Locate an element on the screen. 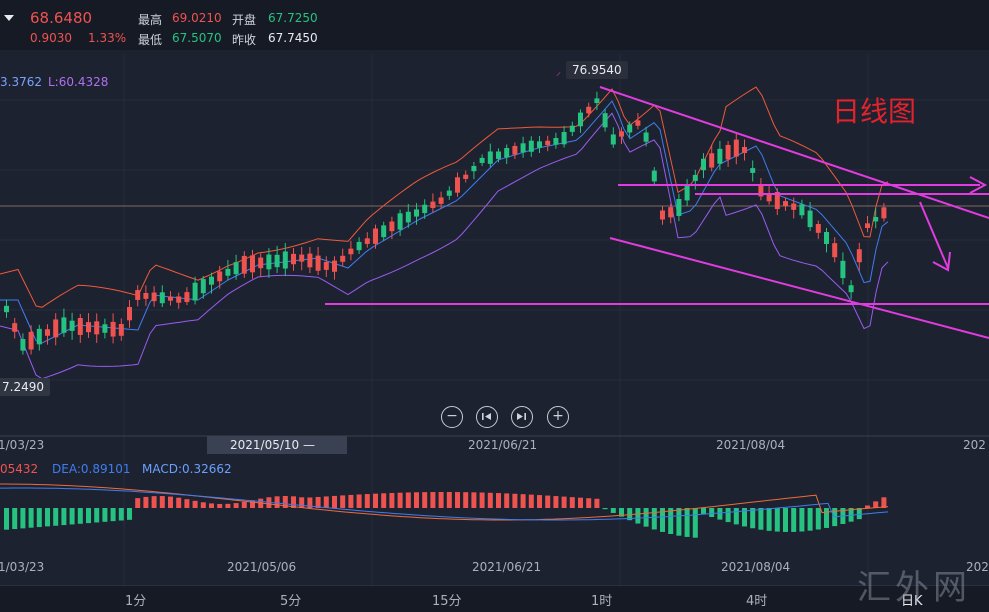 The height and width of the screenshot is (612, 989). timeframe-15m: 15分 is located at coordinates (447, 601).